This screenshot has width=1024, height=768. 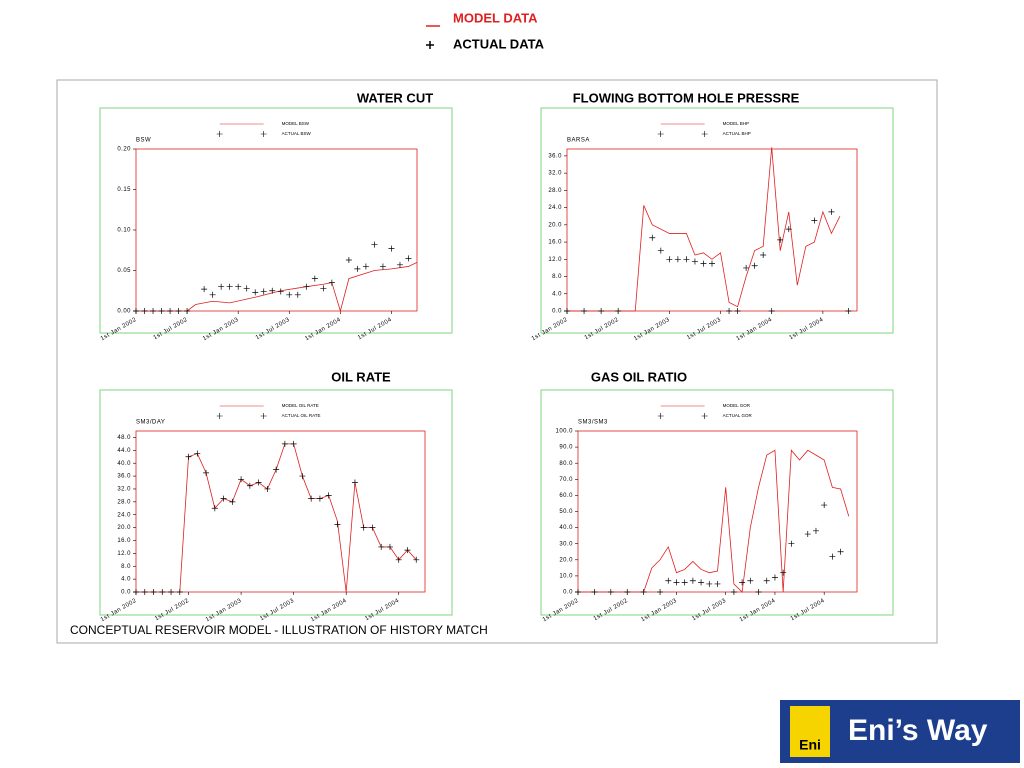 What do you see at coordinates (918, 730) in the screenshot?
I see `logo-text: Eni’s Way` at bounding box center [918, 730].